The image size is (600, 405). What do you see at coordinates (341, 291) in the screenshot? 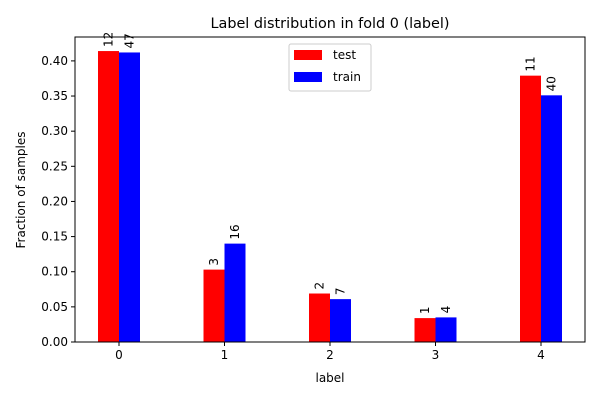
I see `data-label-train-2: 7` at bounding box center [341, 291].